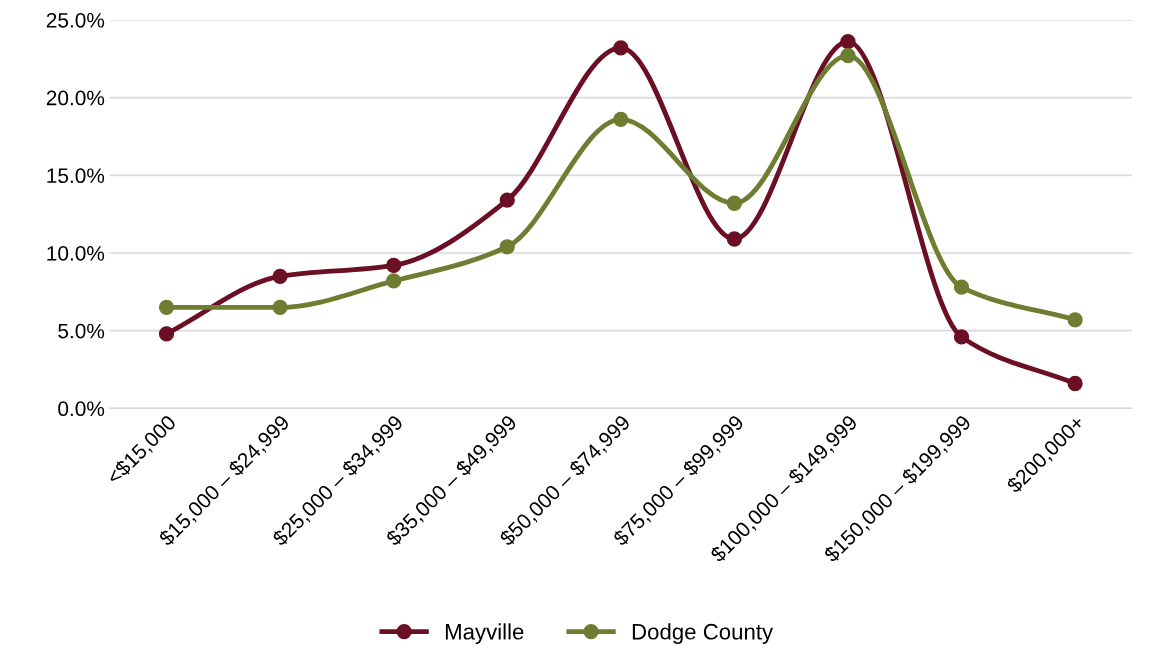 This screenshot has height=664, width=1155. Describe the element at coordinates (76, 176) in the screenshot. I see `y-tick-label: 15.0%` at that location.